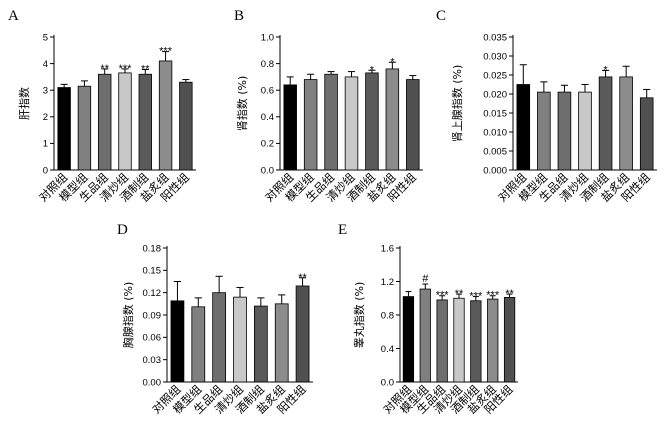 This screenshot has width=666, height=428. I want to click on y-tick-label: 1.6, so click(387, 248).